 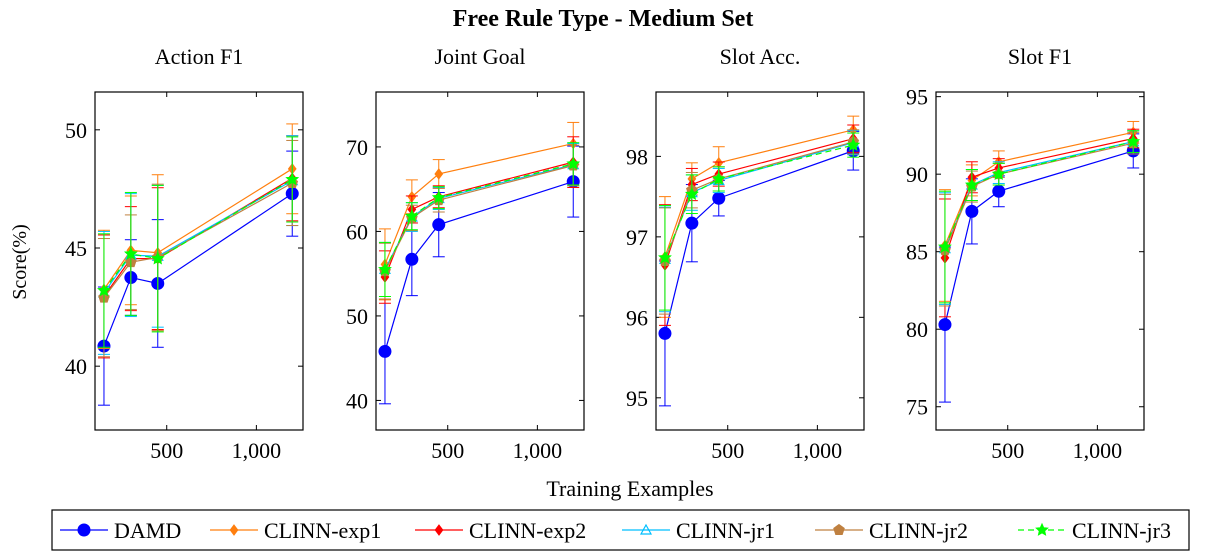 I want to click on panel-title: Action F1, so click(x=199, y=56).